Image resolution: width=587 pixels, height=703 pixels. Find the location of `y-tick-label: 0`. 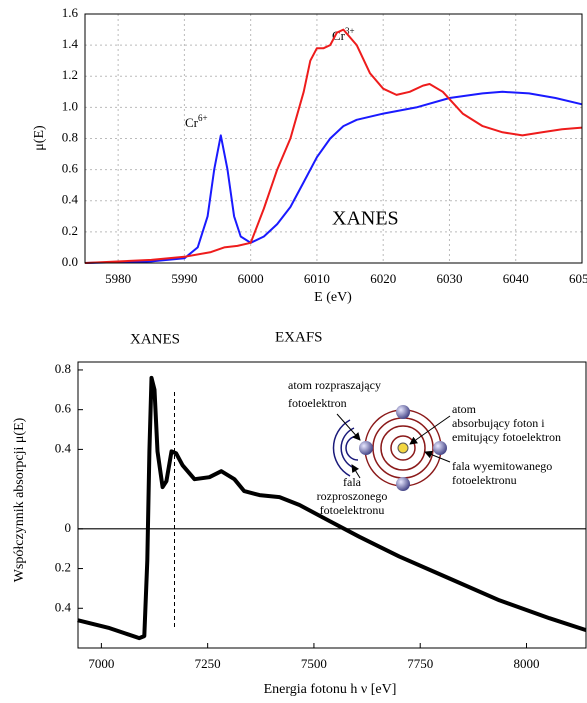

y-tick-label: 0 is located at coordinates (68, 527).